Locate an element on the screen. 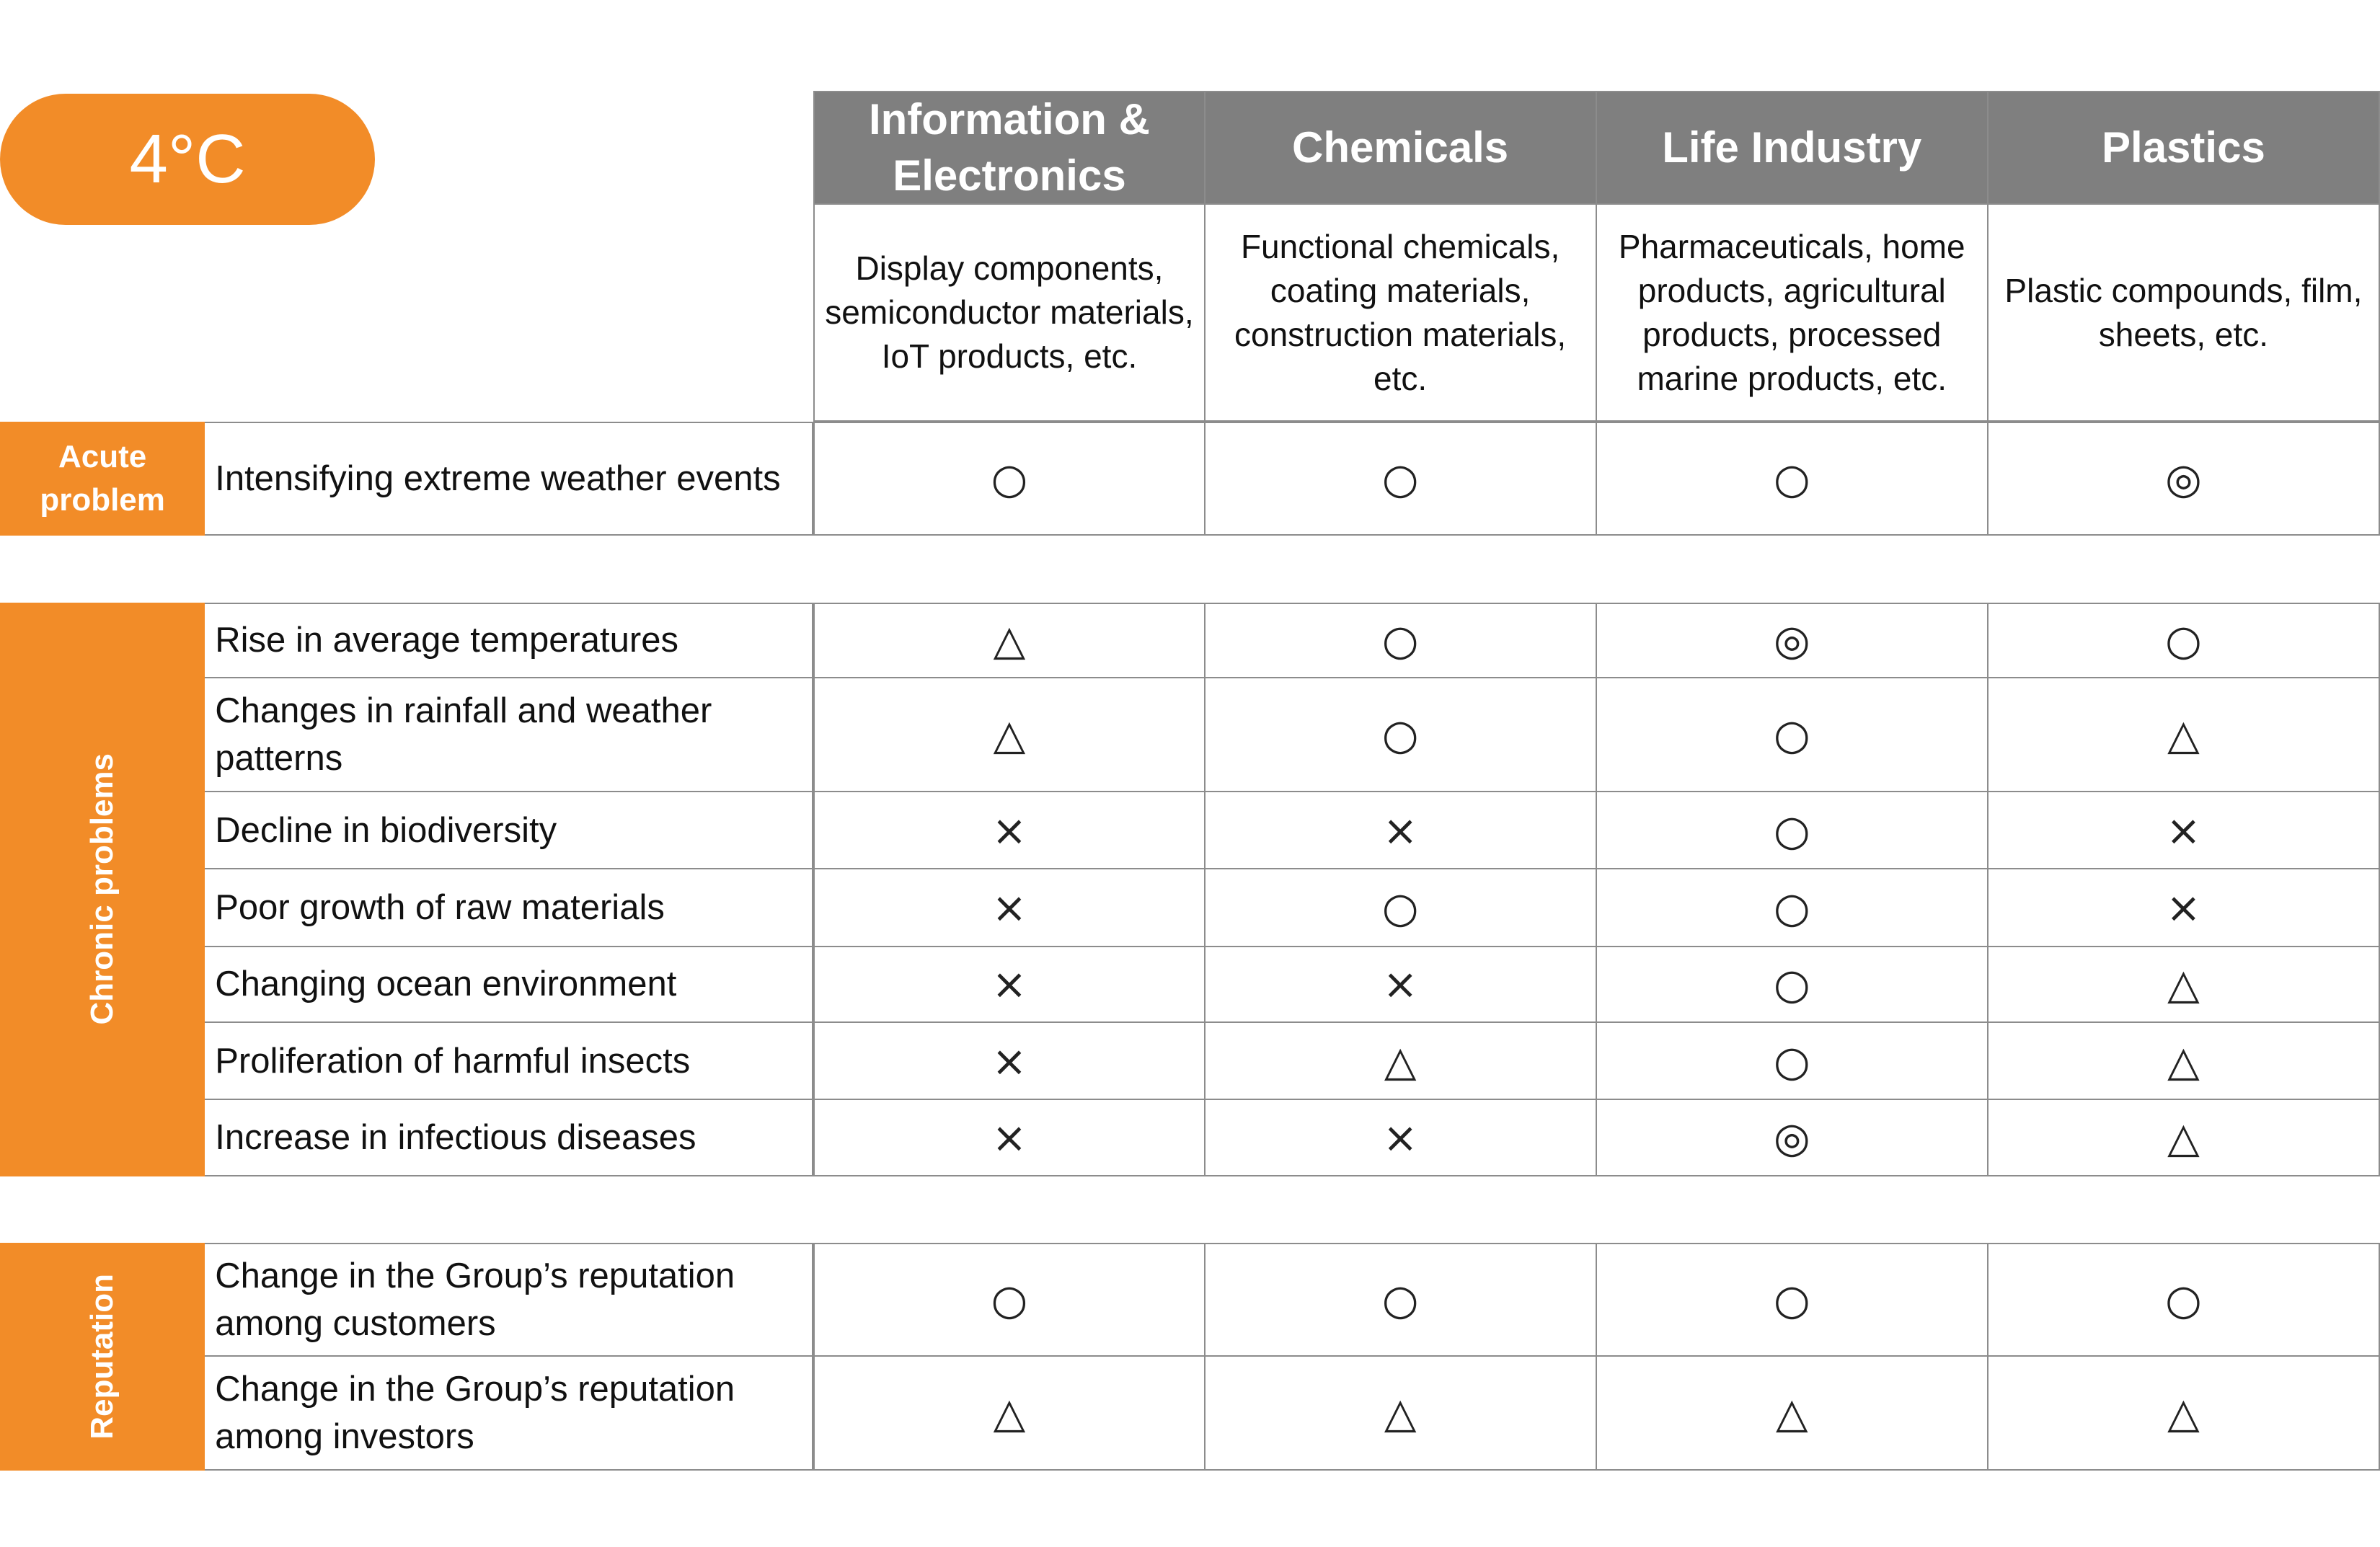  risk-label: Poor growth of raw materials is located at coordinates (509, 908).